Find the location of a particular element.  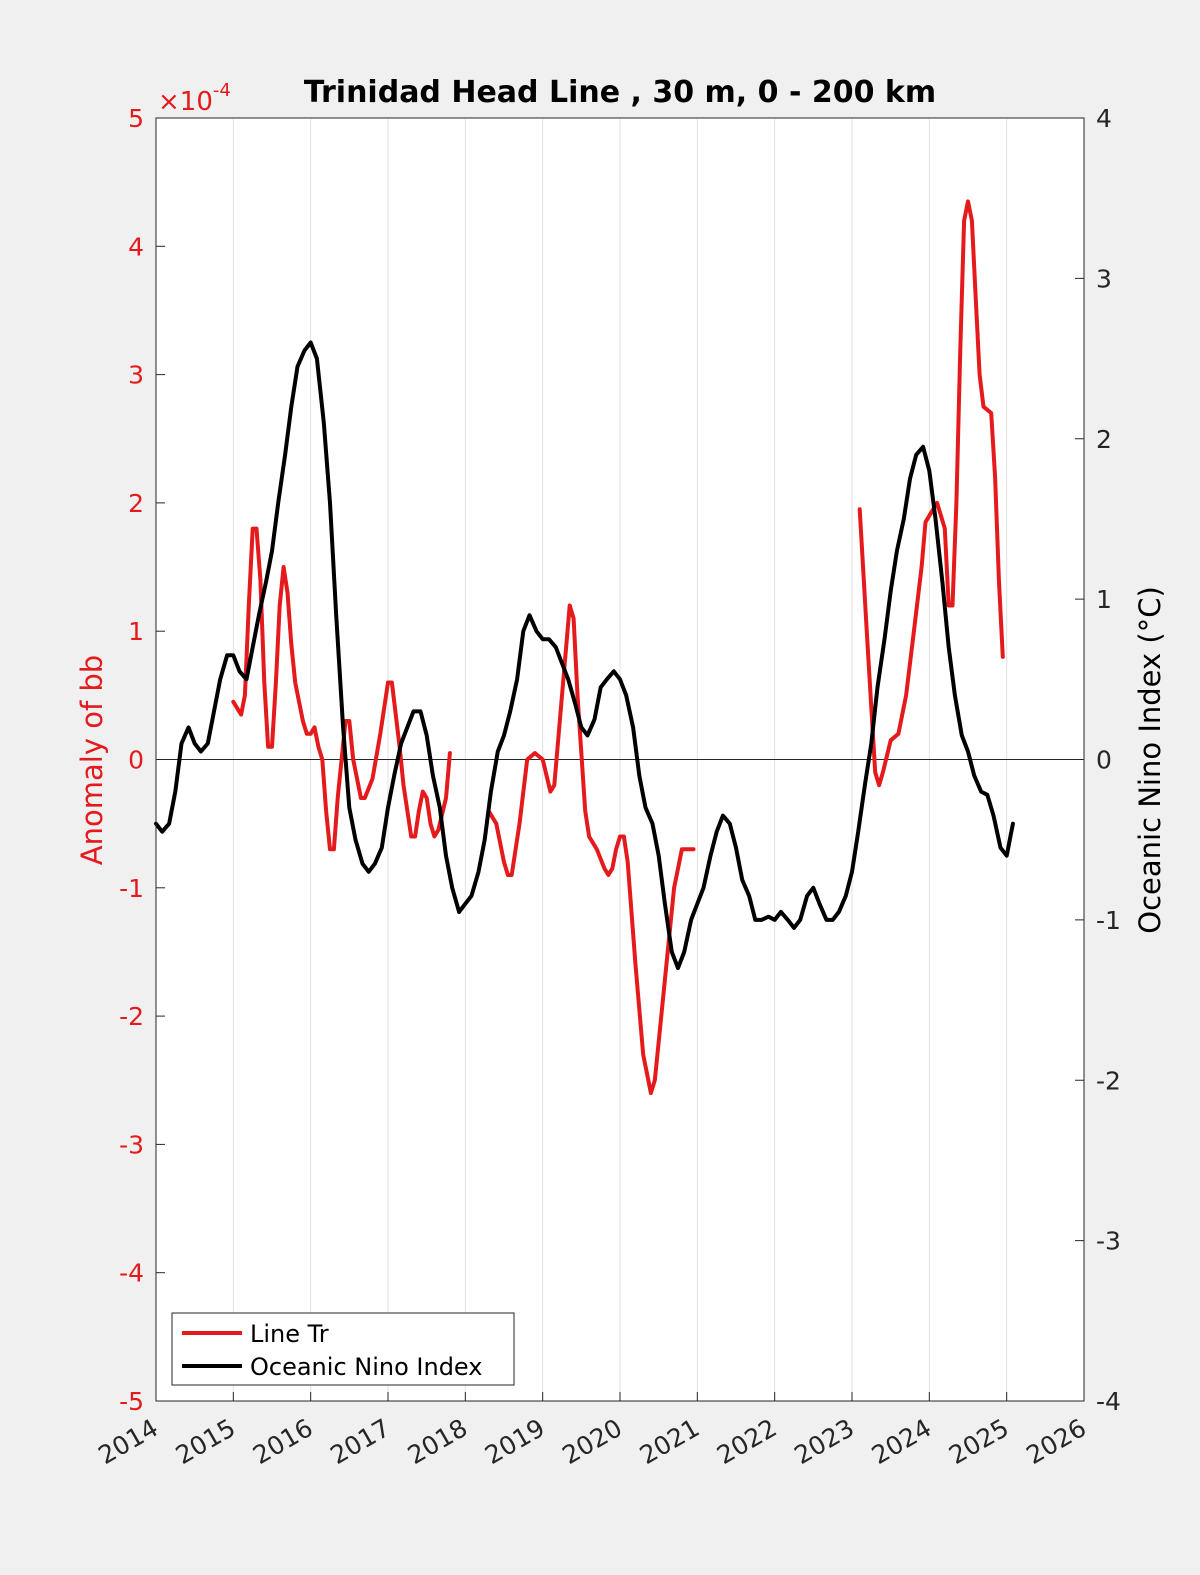

left-tick-label: 2 is located at coordinates (136, 503).